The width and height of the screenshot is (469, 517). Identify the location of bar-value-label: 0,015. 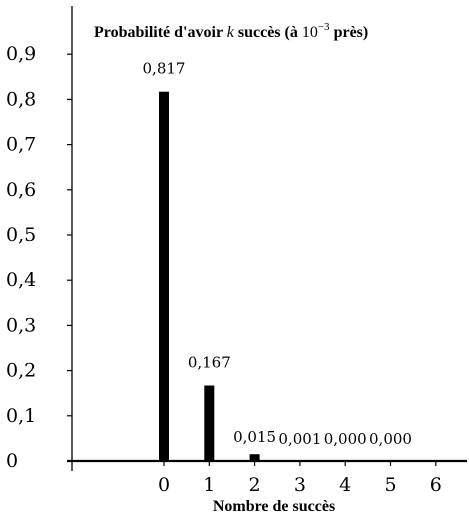
(254, 437).